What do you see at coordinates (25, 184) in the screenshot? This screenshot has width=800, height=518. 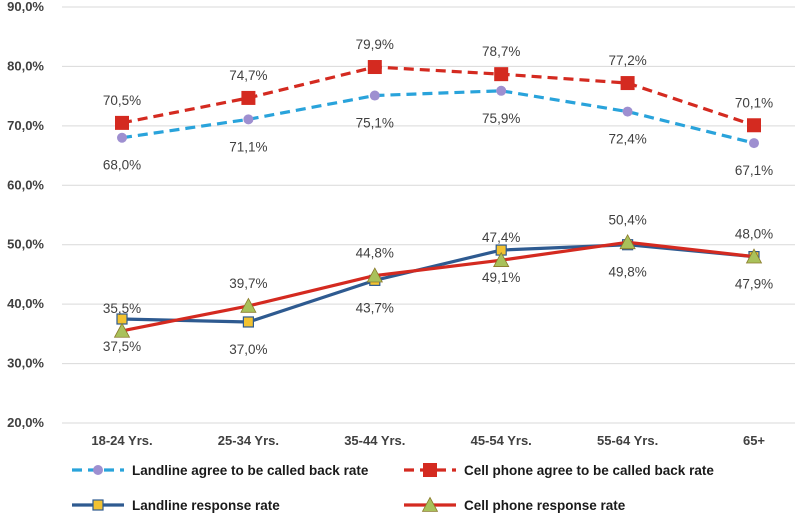 I see `y-tick-label: 60,0%` at bounding box center [25, 184].